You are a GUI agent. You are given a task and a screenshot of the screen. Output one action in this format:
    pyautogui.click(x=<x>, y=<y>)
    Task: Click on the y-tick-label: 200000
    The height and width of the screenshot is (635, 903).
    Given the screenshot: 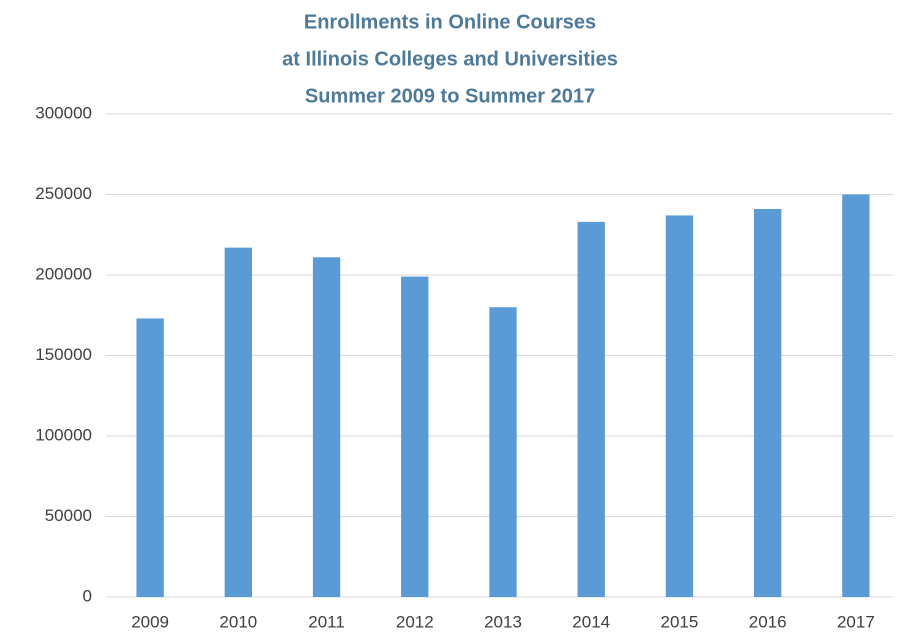 What is the action you would take?
    pyautogui.click(x=63, y=273)
    